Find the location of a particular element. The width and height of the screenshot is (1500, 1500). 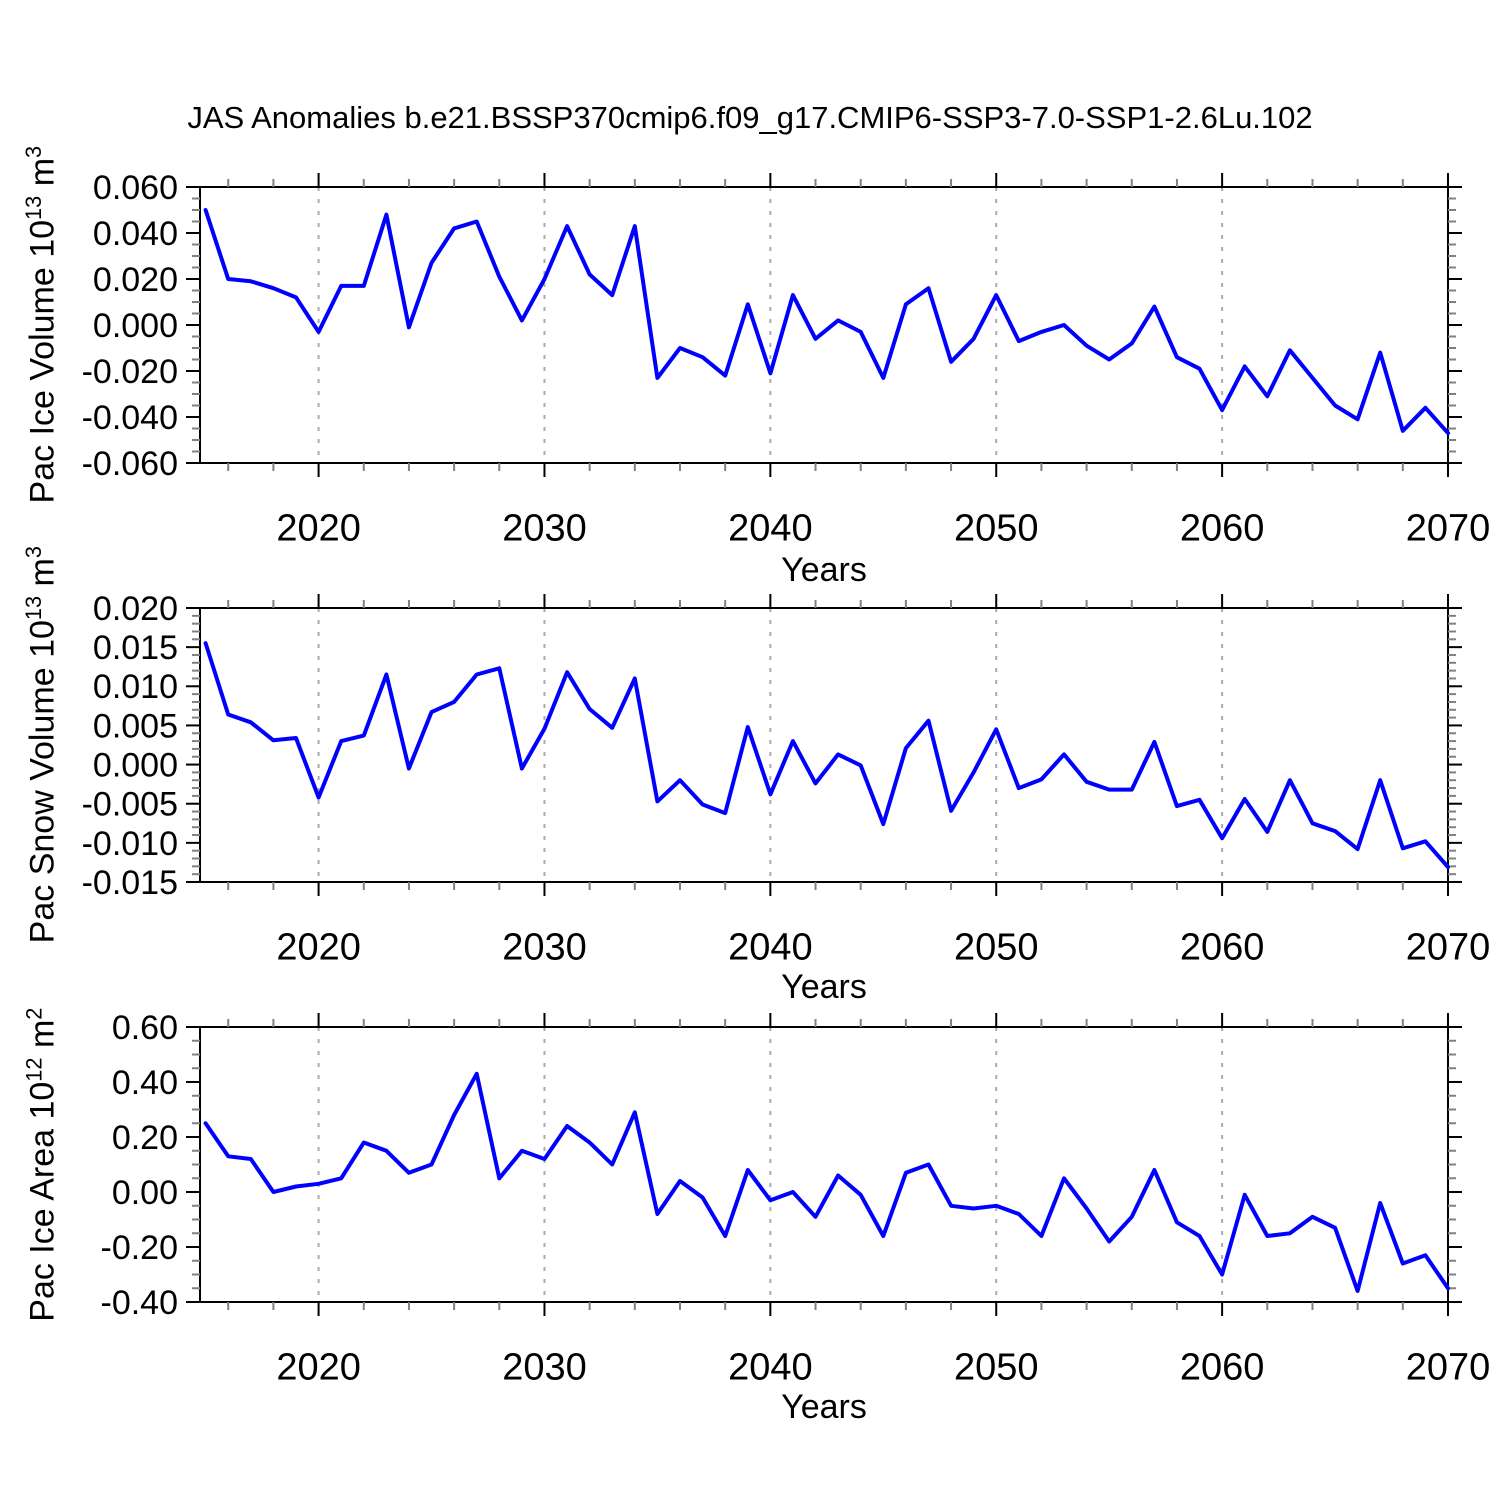

y-tick-label: 0.40 is located at coordinates (145, 1083).